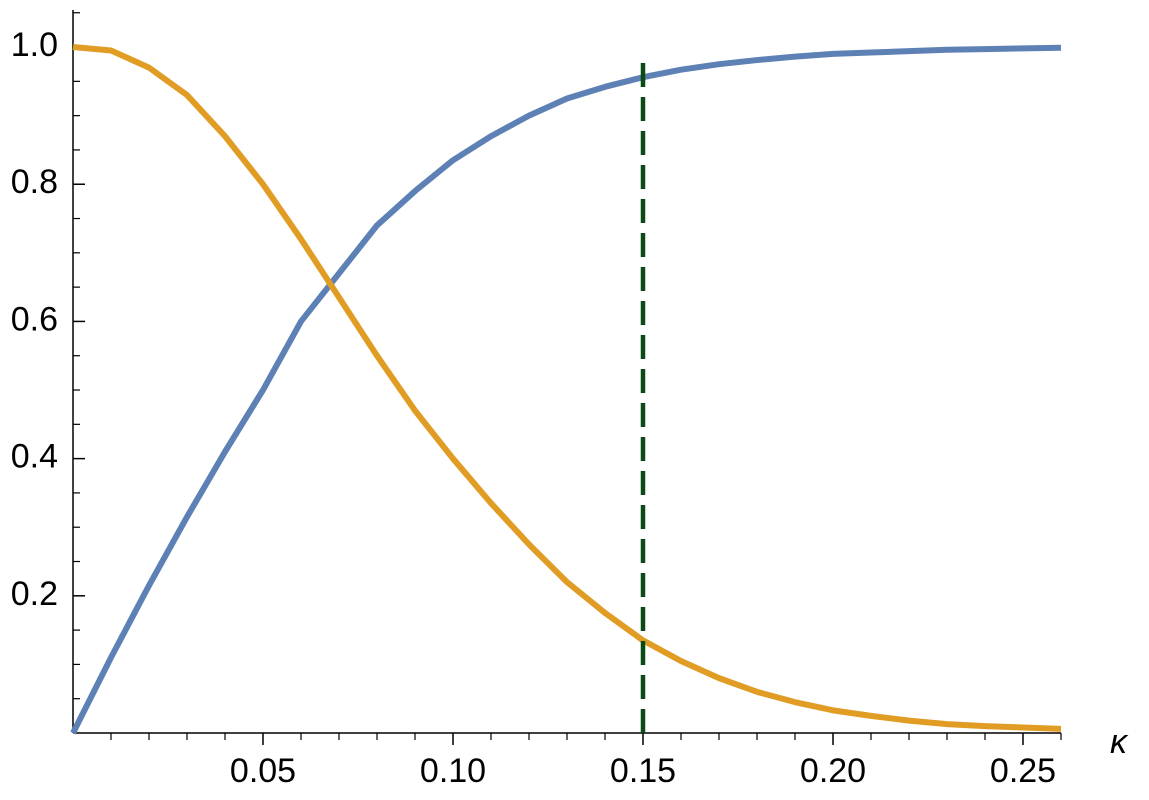 The width and height of the screenshot is (1149, 800). What do you see at coordinates (453, 771) in the screenshot?
I see `x-tick-label: 0.10` at bounding box center [453, 771].